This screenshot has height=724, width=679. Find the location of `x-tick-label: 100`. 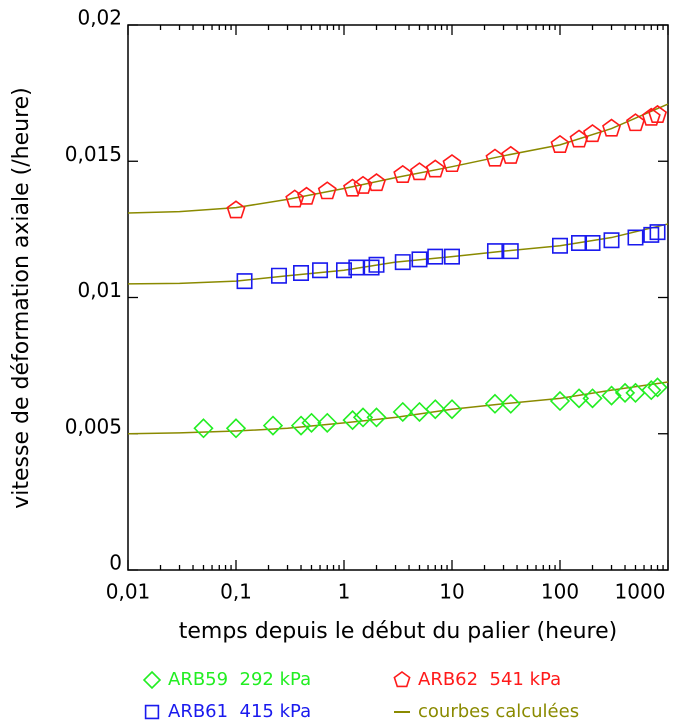

x-tick-label: 100 is located at coordinates (560, 592).